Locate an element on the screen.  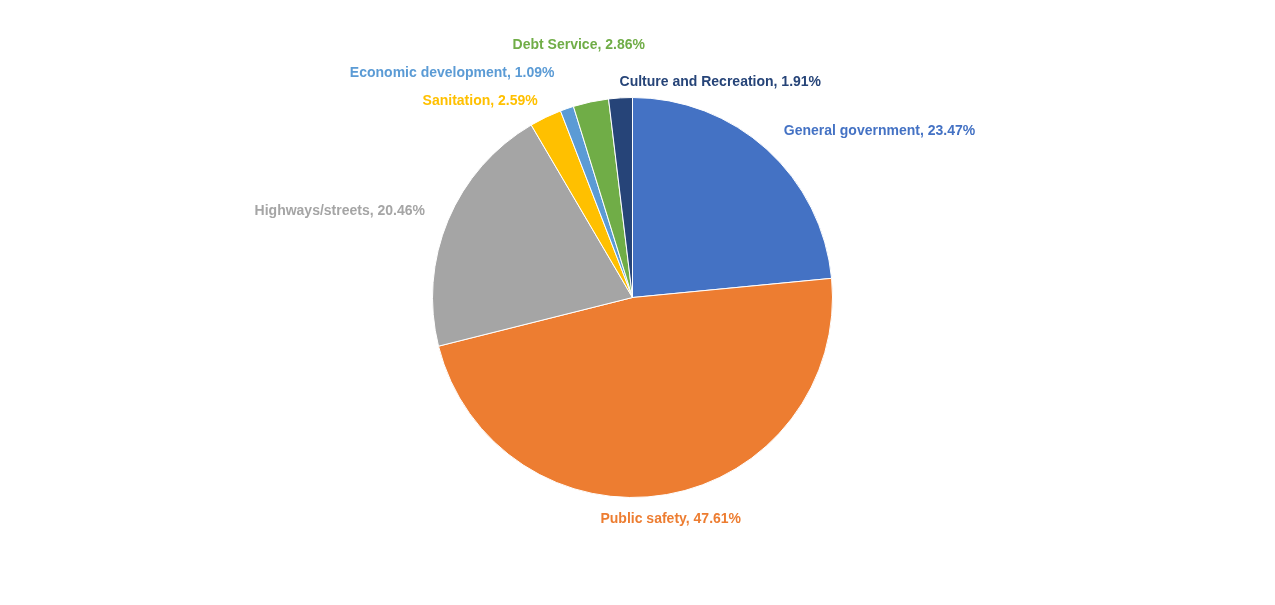
slice-label: Public safety, 47.61% is located at coordinates (671, 518).